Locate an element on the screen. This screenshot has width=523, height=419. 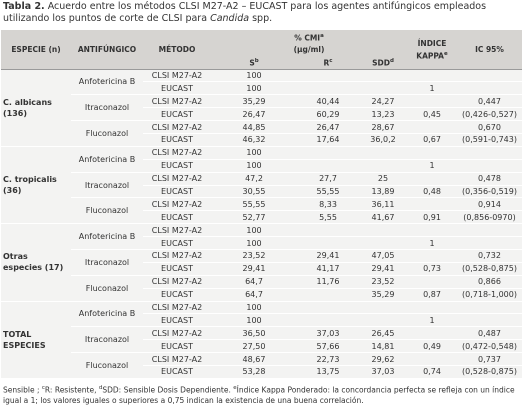
footnote-text: Sensible ; is located at coordinates (21, 390).